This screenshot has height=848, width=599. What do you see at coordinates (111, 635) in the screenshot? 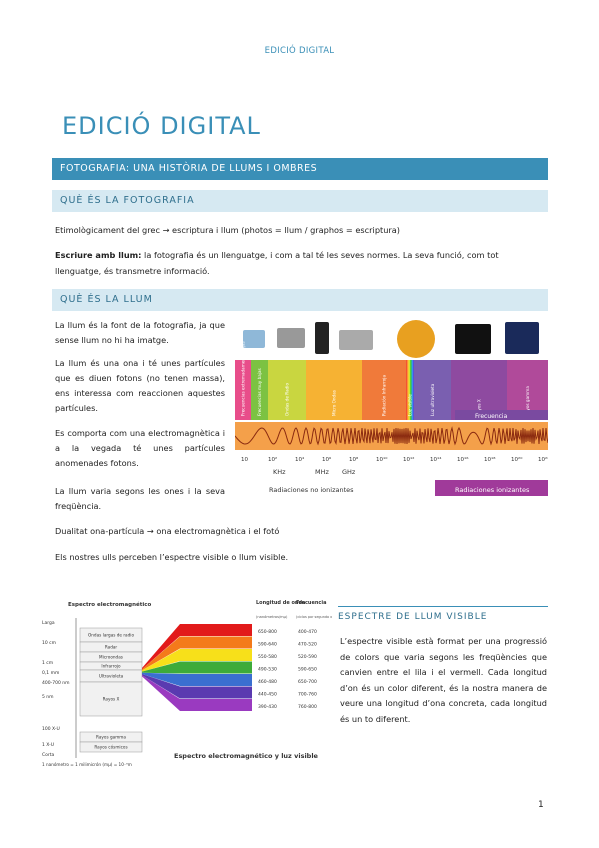
I see `band-box-label: Ondas largas de radio` at bounding box center [111, 635].